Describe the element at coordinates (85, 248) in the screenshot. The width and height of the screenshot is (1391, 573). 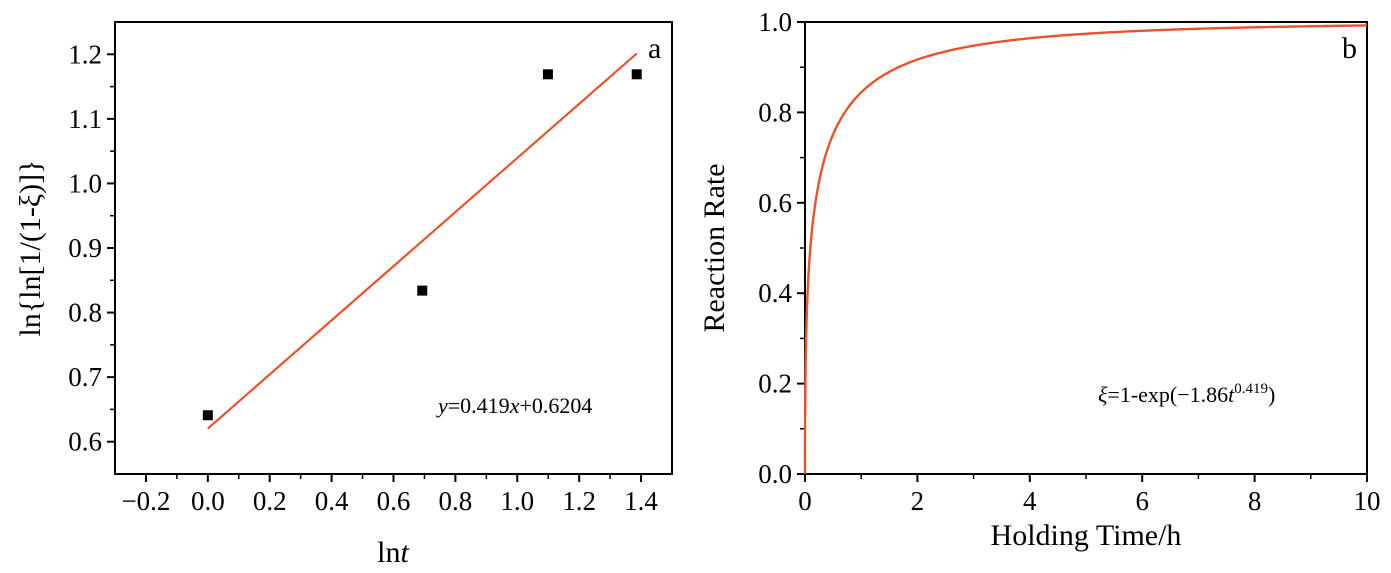
I see `chart-a-y-tick-label: 0.9` at that location.